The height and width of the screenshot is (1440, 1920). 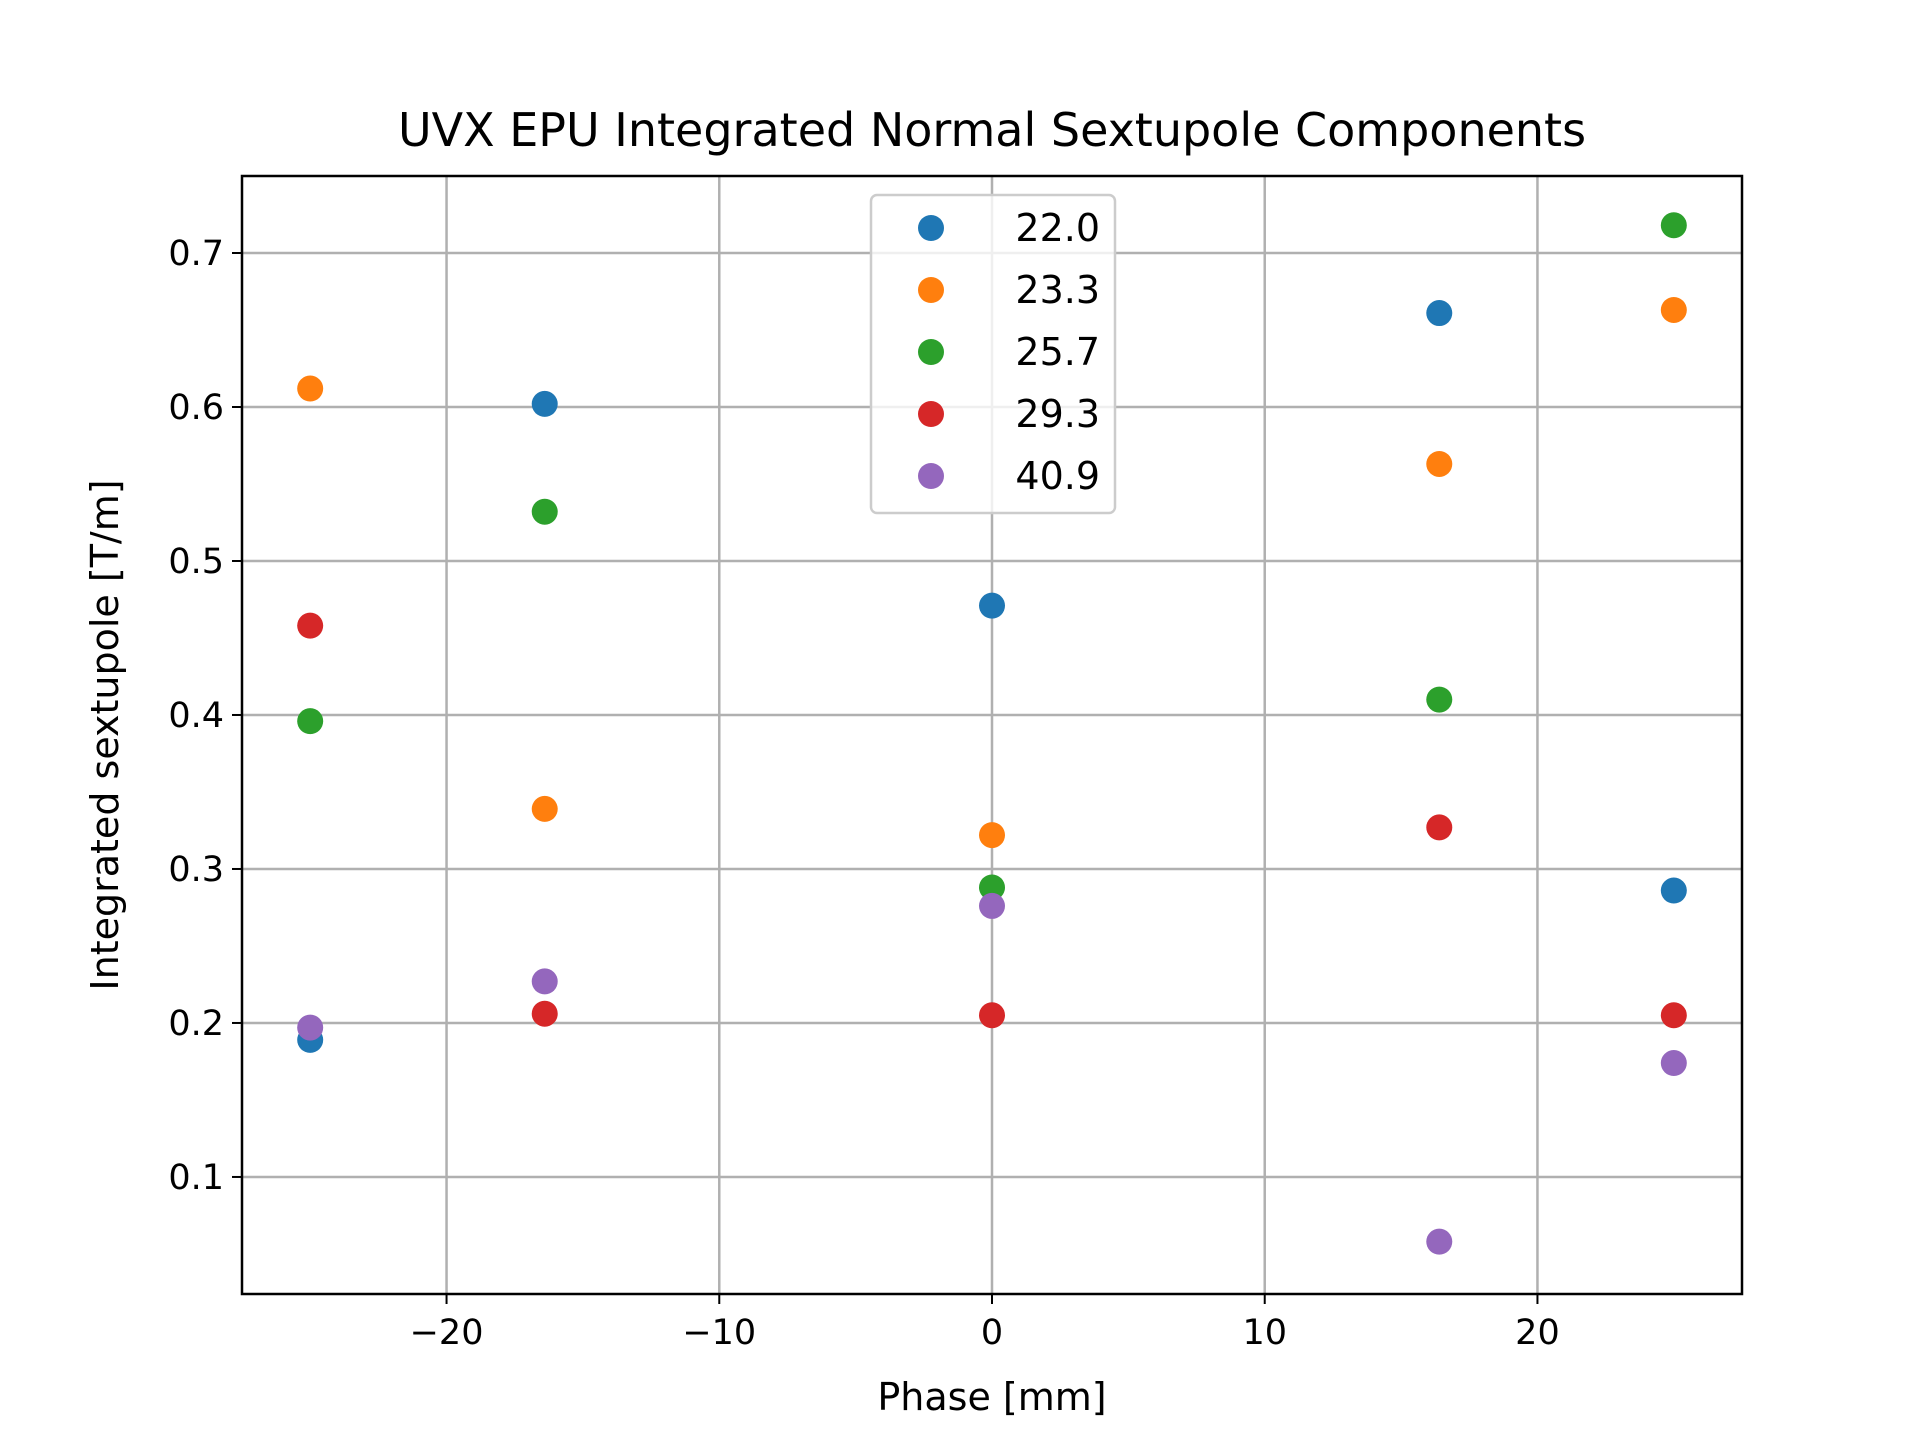 What do you see at coordinates (105, 734) in the screenshot?
I see `y-axis-label: Integrated sextupole [T/m]` at bounding box center [105, 734].